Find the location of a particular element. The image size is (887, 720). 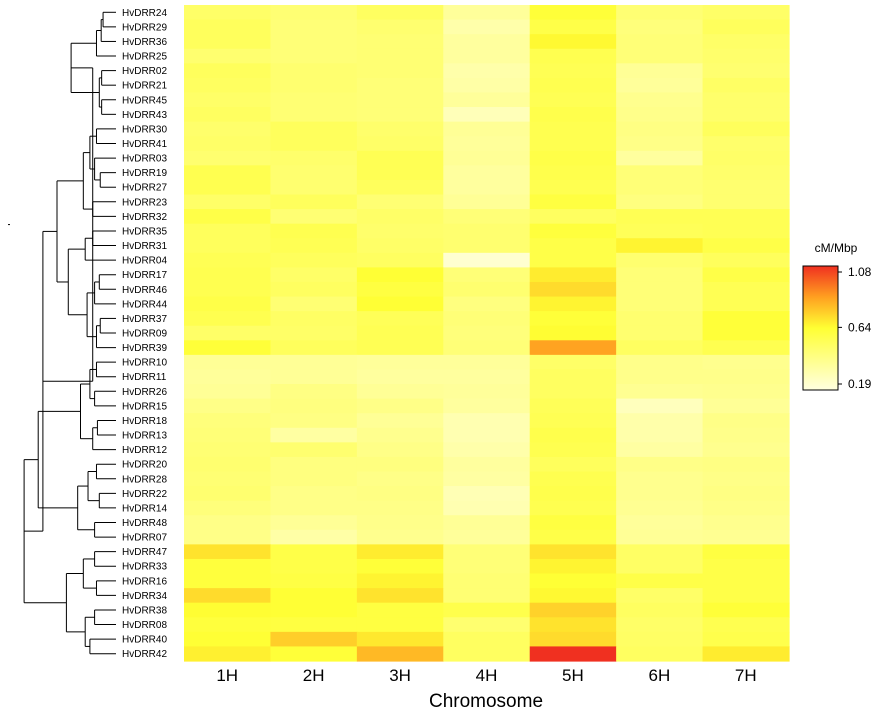

heatmap-cell-HvDRR44-3H is located at coordinates (400, 304).